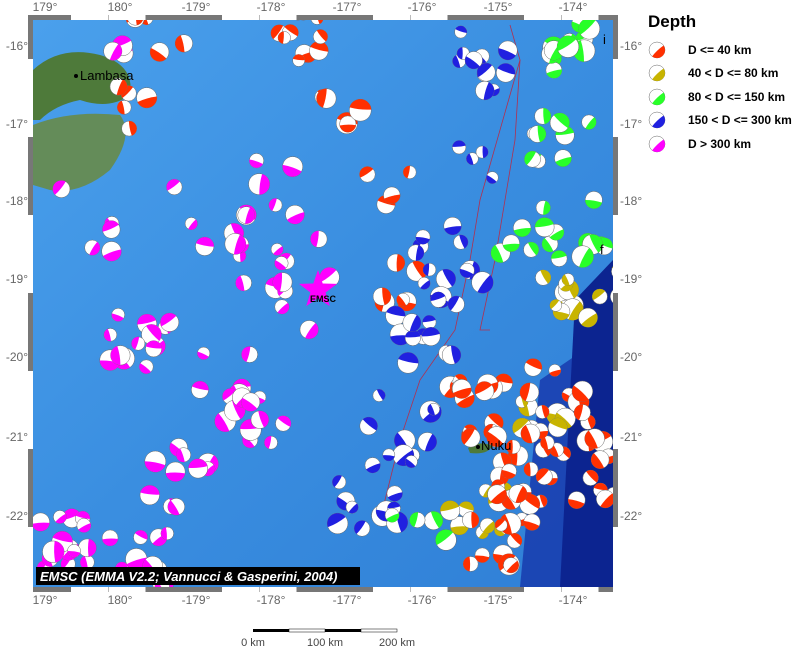  I want to click on legend-label: 80 < D <= 150 km, so click(737, 96).